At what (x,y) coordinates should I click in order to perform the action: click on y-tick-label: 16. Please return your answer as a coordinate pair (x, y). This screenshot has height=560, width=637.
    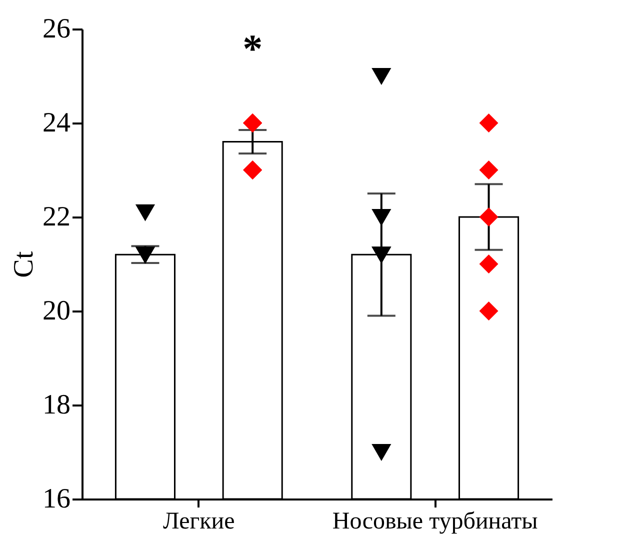
    Looking at the image, I should click on (56, 499).